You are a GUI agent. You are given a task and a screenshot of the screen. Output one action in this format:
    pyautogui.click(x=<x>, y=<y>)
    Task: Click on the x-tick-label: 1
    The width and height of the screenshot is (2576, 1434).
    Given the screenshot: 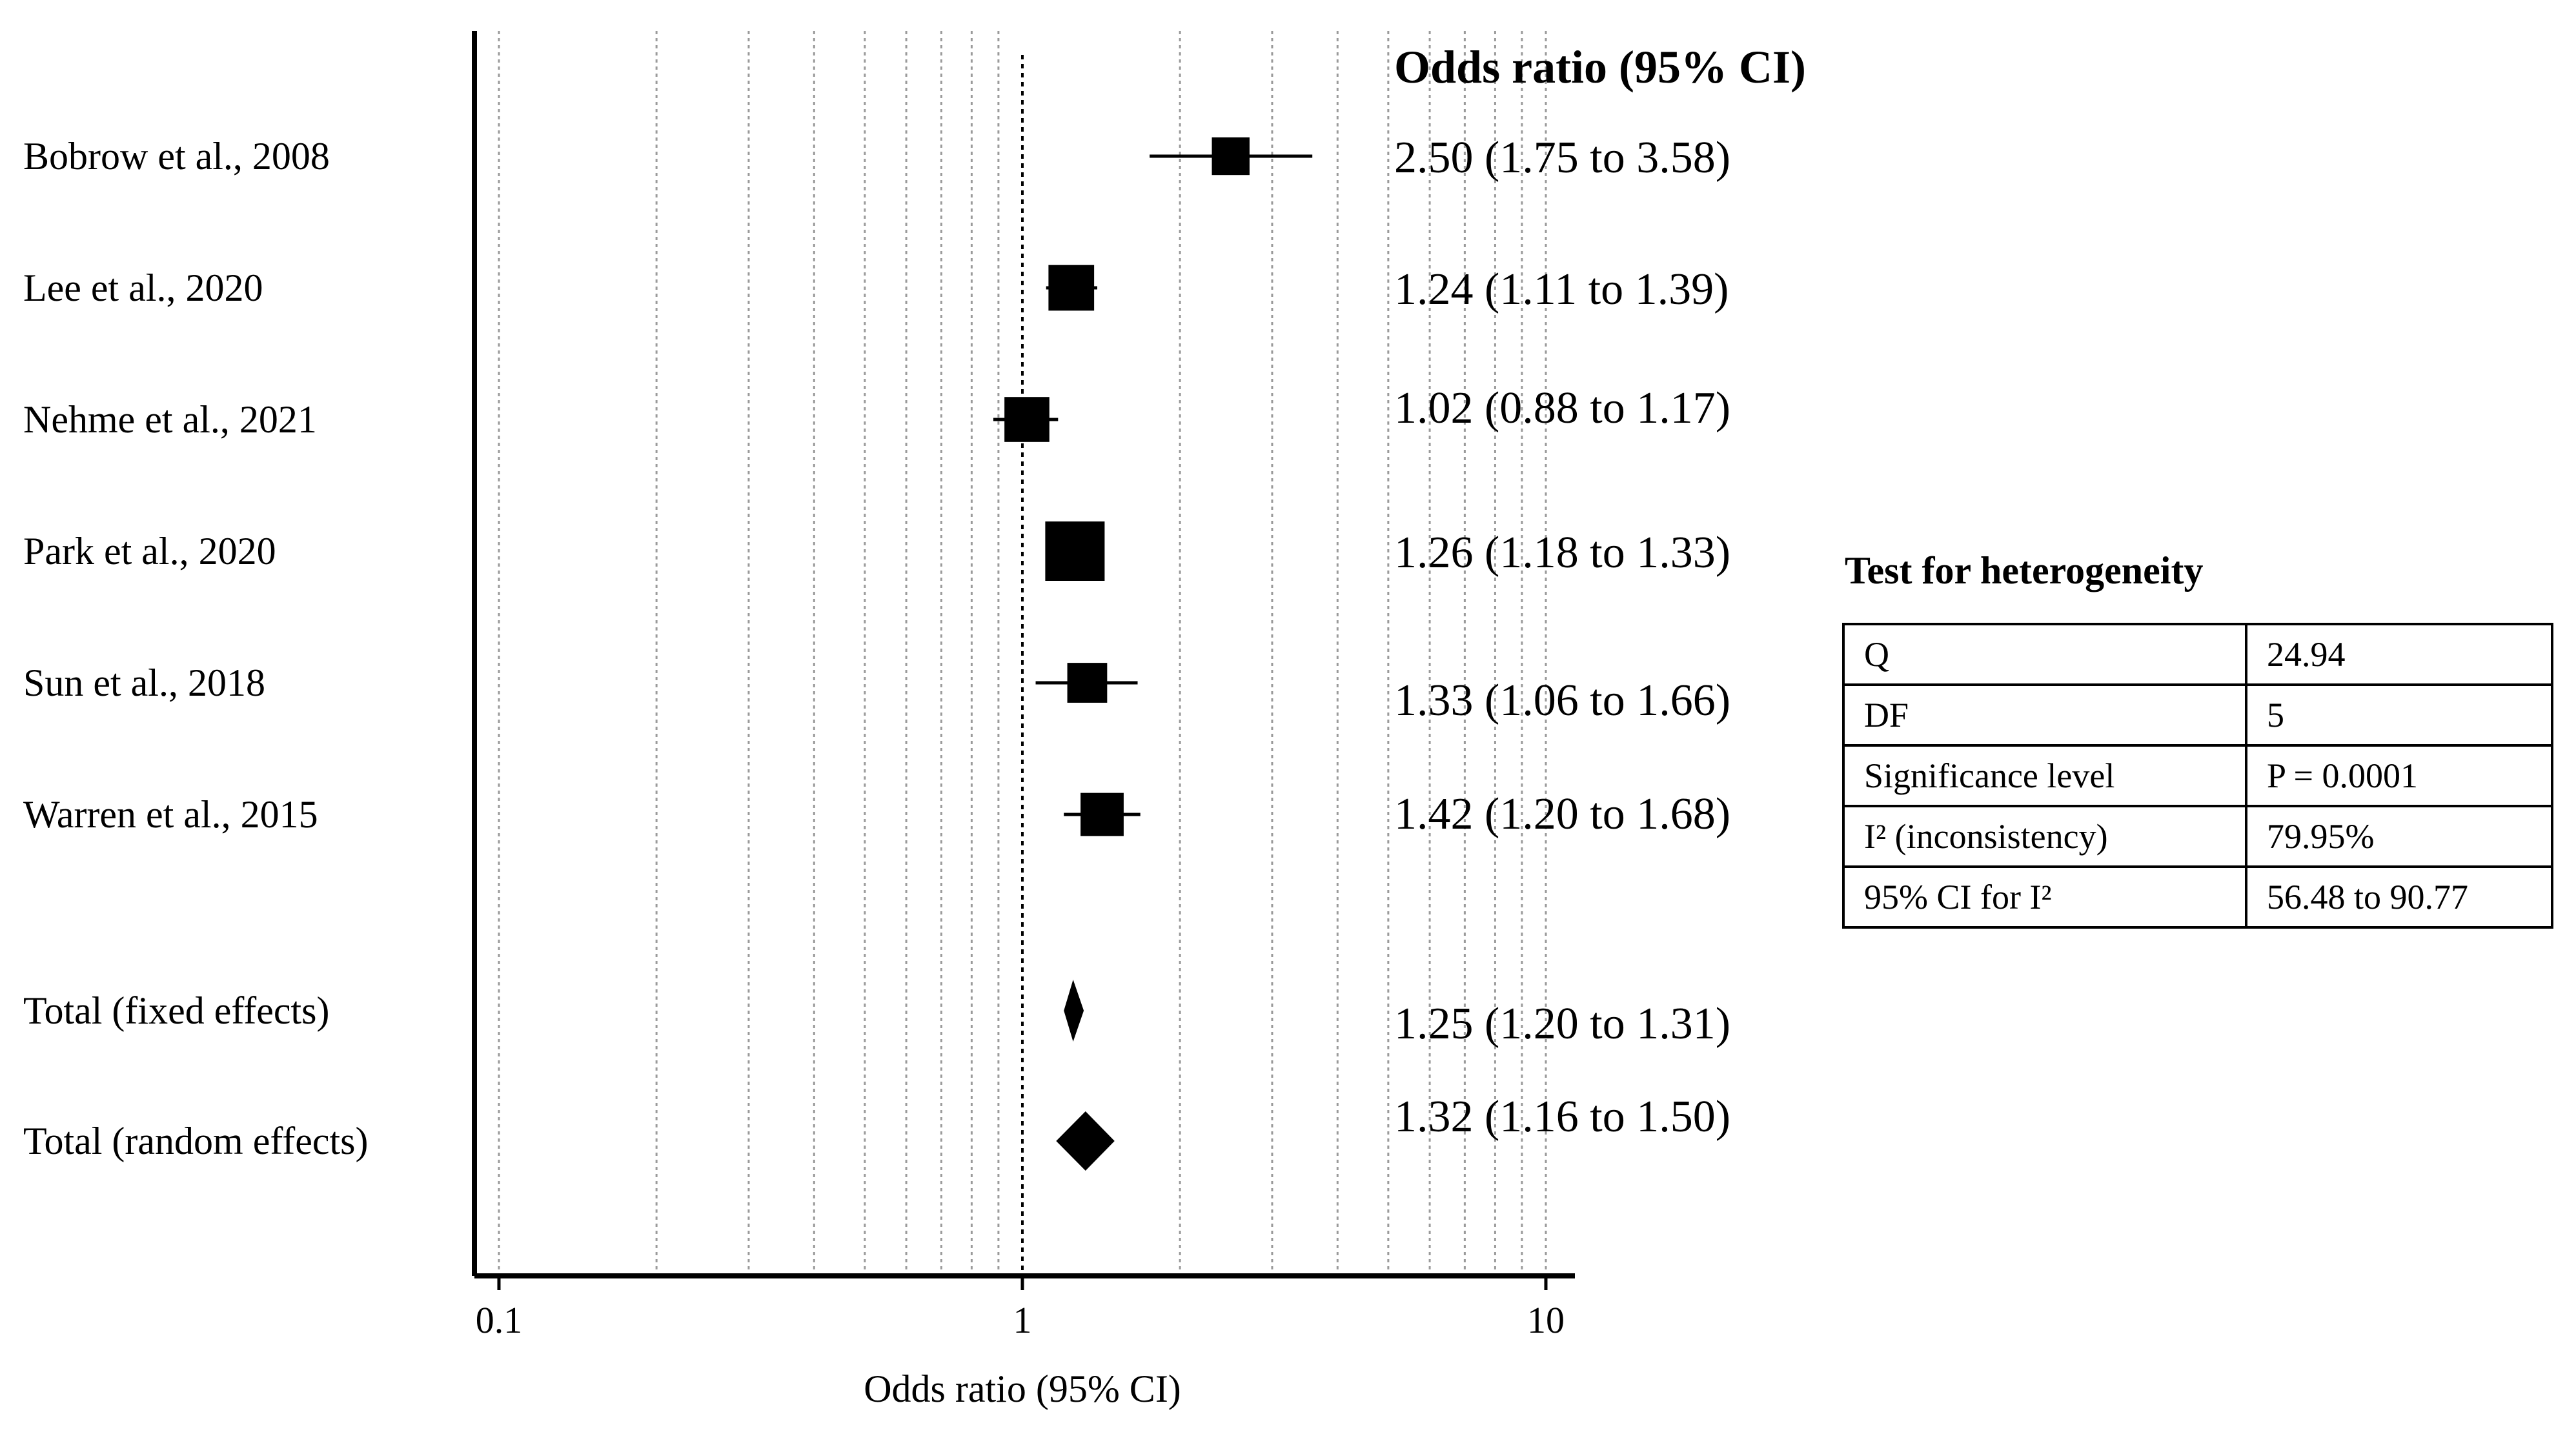 What is the action you would take?
    pyautogui.click(x=1022, y=1320)
    